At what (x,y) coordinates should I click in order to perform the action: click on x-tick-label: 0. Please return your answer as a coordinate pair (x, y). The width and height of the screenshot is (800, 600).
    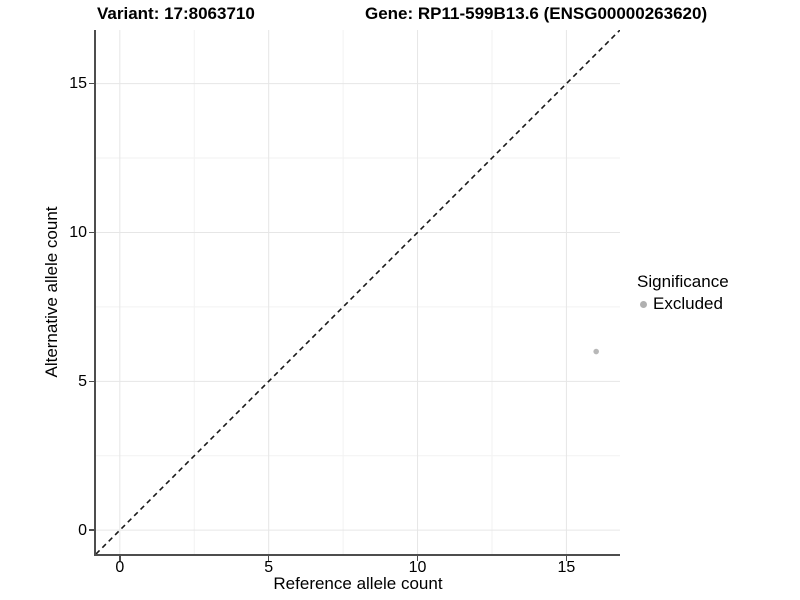
    Looking at the image, I should click on (120, 567).